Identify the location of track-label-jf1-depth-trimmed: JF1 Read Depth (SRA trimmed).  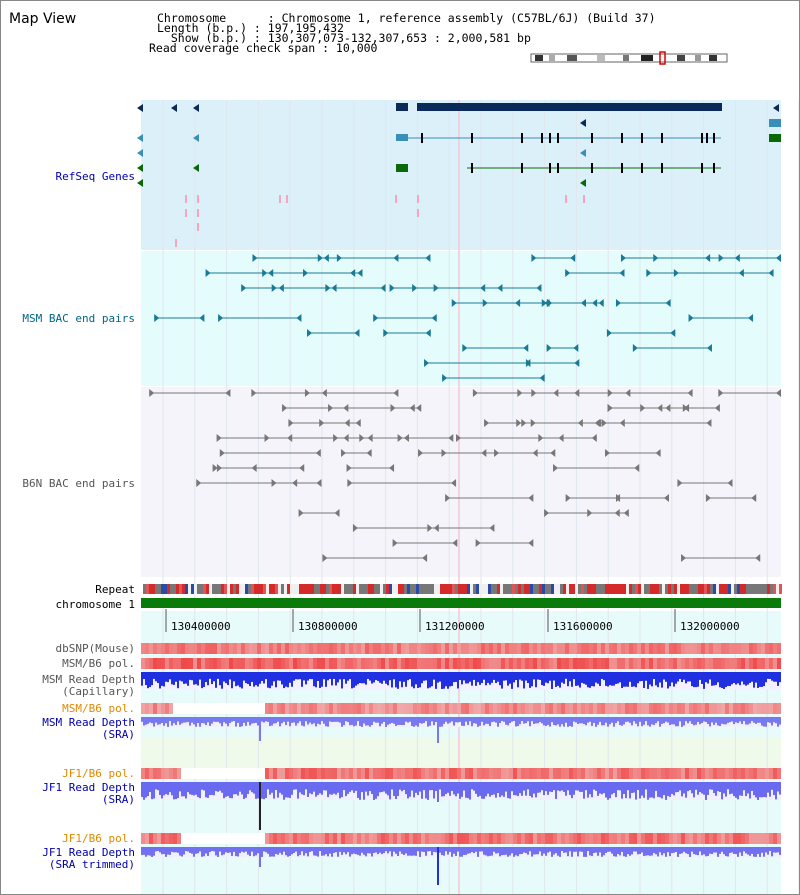
(68, 859).